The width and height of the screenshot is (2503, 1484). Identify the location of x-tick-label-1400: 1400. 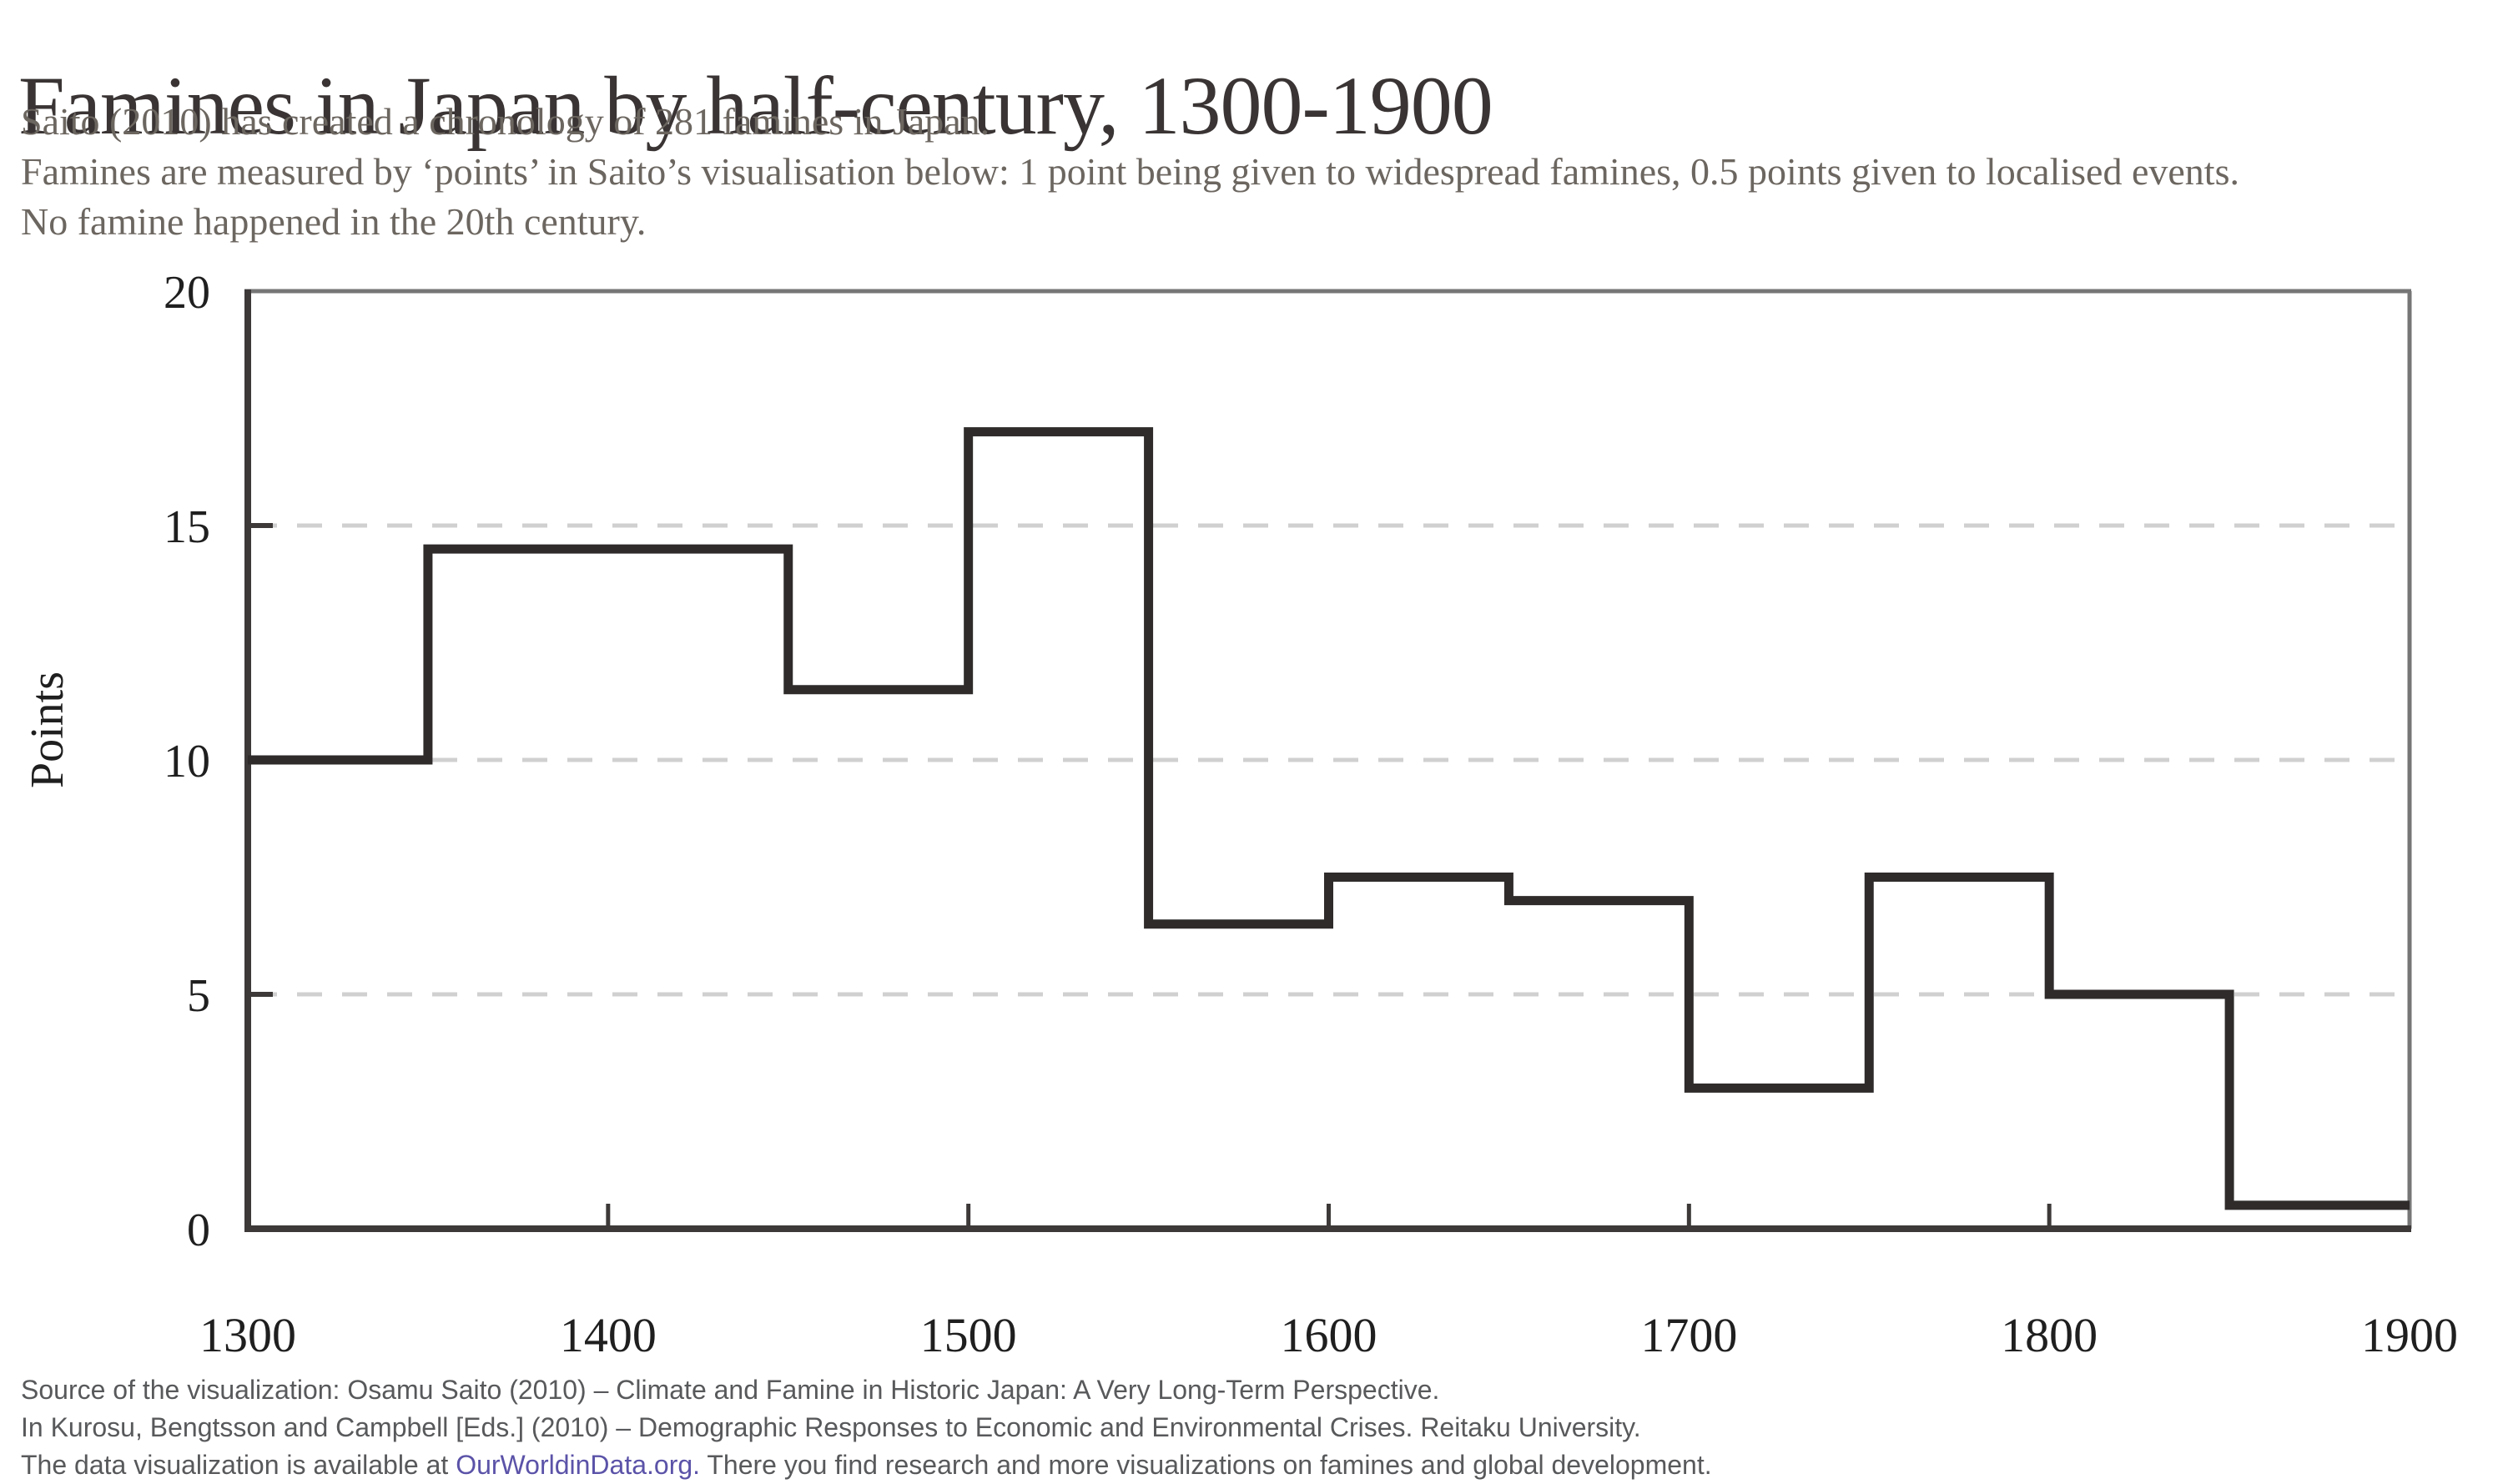
(608, 1335).